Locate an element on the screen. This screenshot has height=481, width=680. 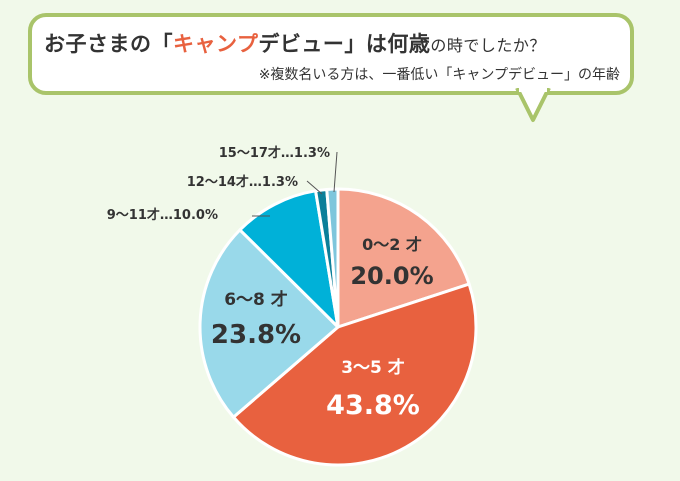
chart-subtitle: ※複数名いる方は、一番低い「キャンプデビュー」の年齢 is located at coordinates (439, 75).